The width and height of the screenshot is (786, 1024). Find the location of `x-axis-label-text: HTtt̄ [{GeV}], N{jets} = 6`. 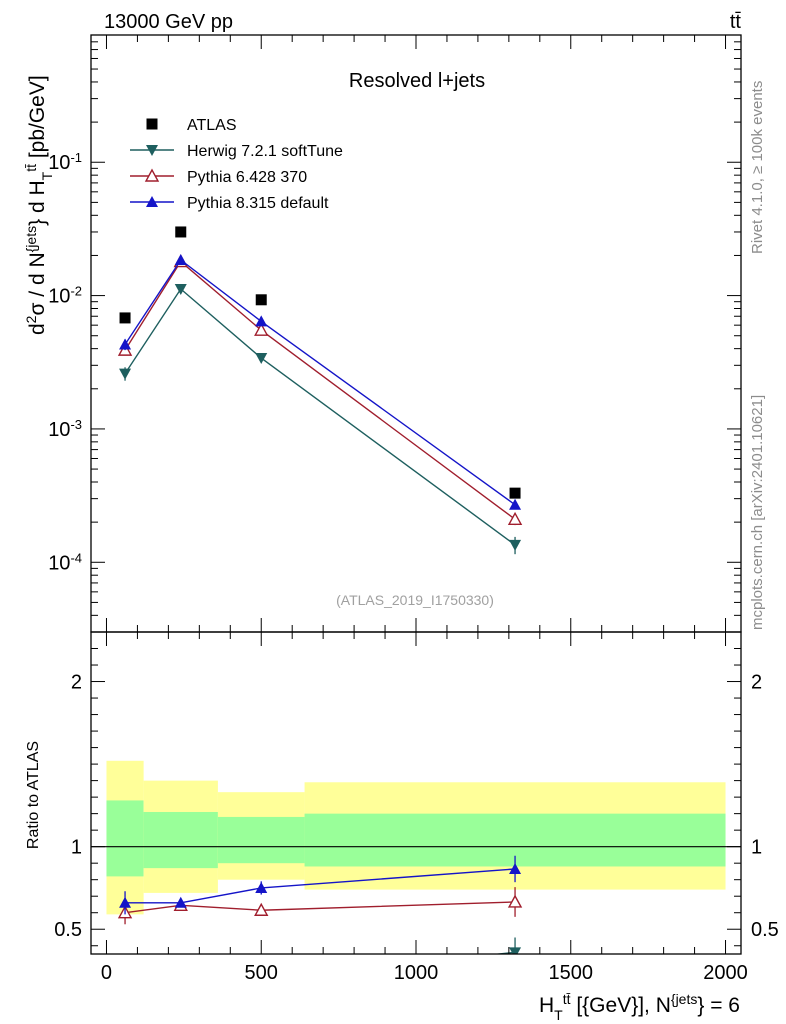

x-axis-label-text: HTtt̄ [{GeV}], N{jets} = 6 is located at coordinates (639, 1007).